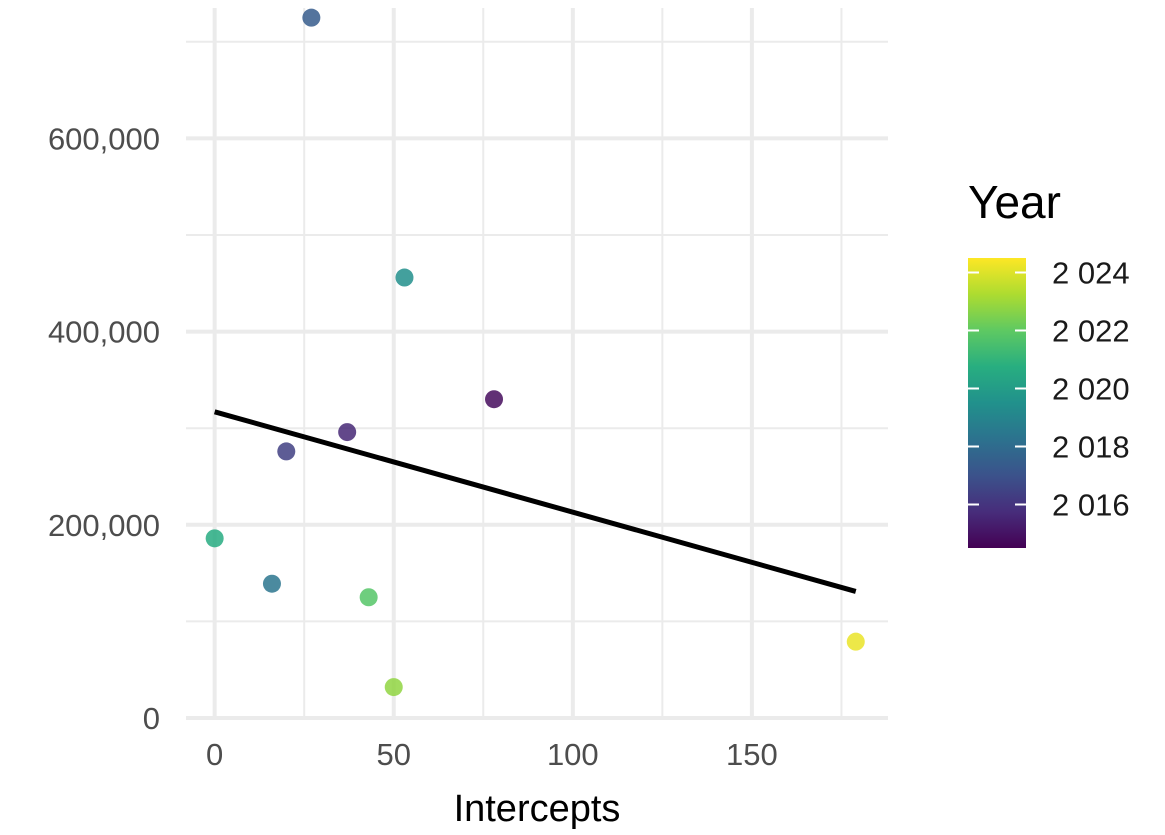 The image size is (1165, 835). I want to click on legend-label: 2 020, so click(1091, 389).